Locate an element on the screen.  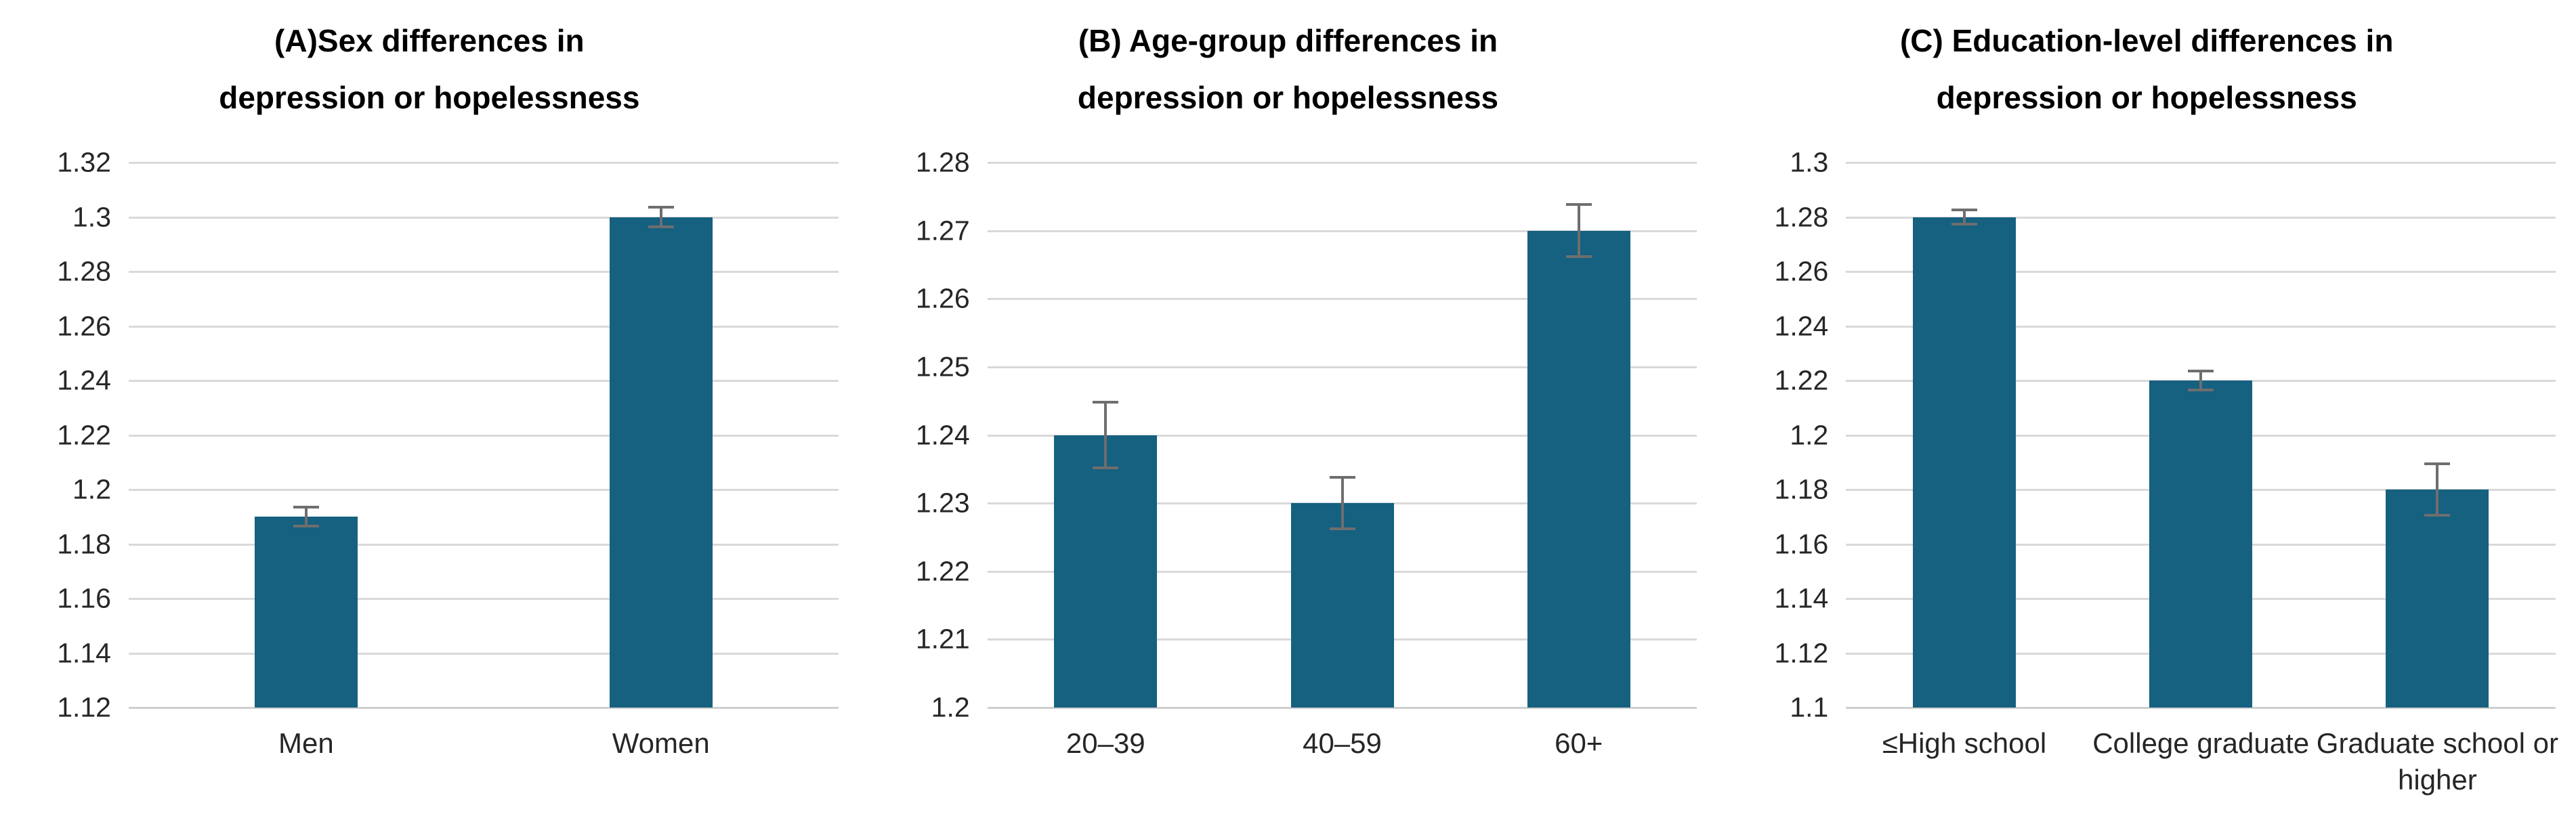
panel-b-title-line1: (B) Age-group differences in is located at coordinates (1288, 40).